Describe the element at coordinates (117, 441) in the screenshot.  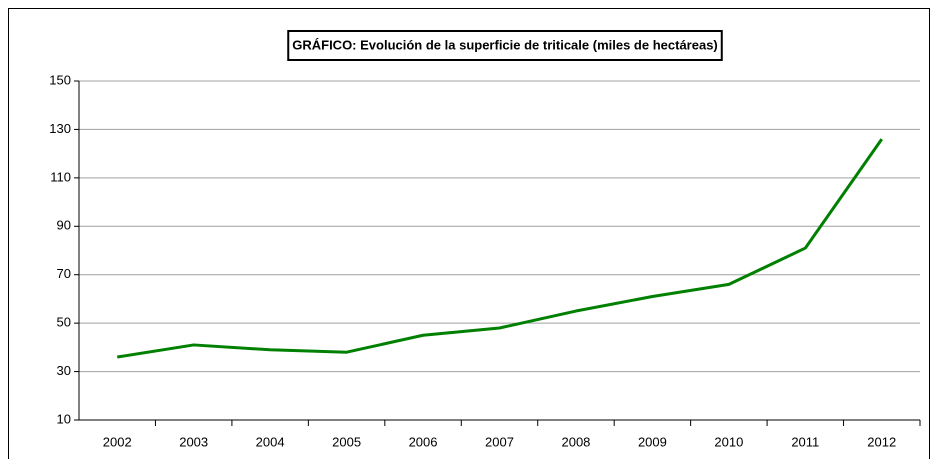
I see `x-tick-label: 2002` at that location.